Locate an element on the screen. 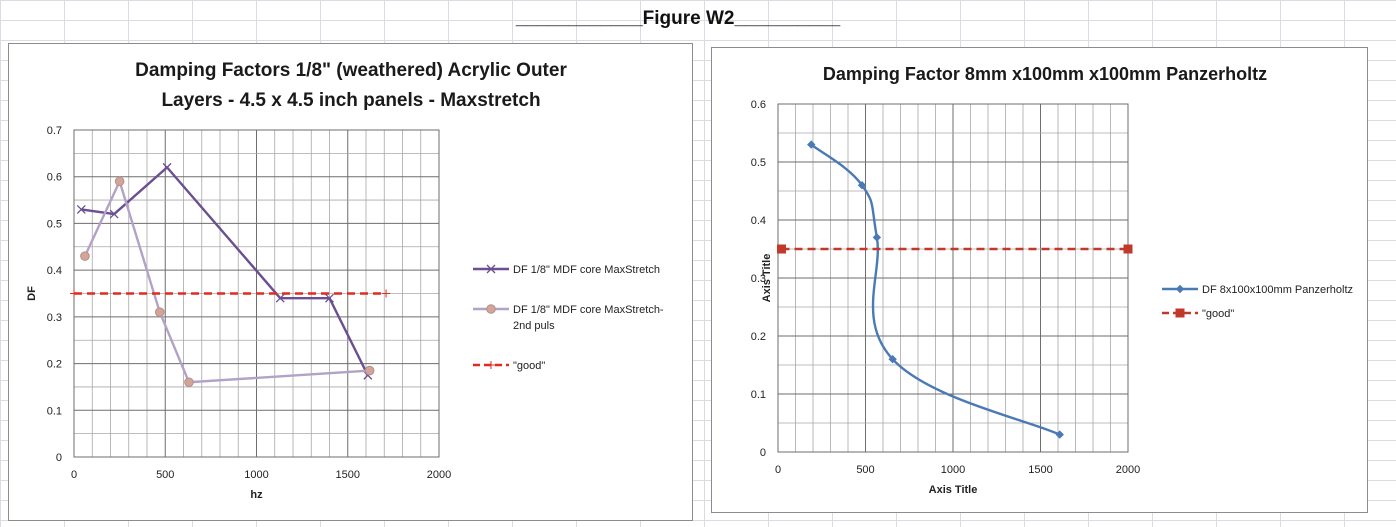 The image size is (1396, 527). figure-title-rule-left: ____________ is located at coordinates (579, 18).